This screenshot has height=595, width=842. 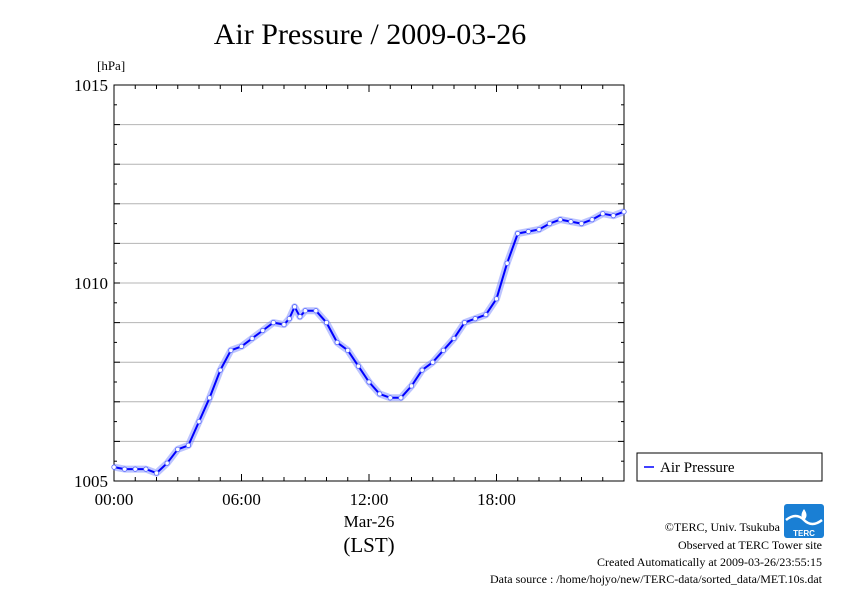 What do you see at coordinates (750, 545) in the screenshot?
I see `observed-text: Observed at TERC Tower site` at bounding box center [750, 545].